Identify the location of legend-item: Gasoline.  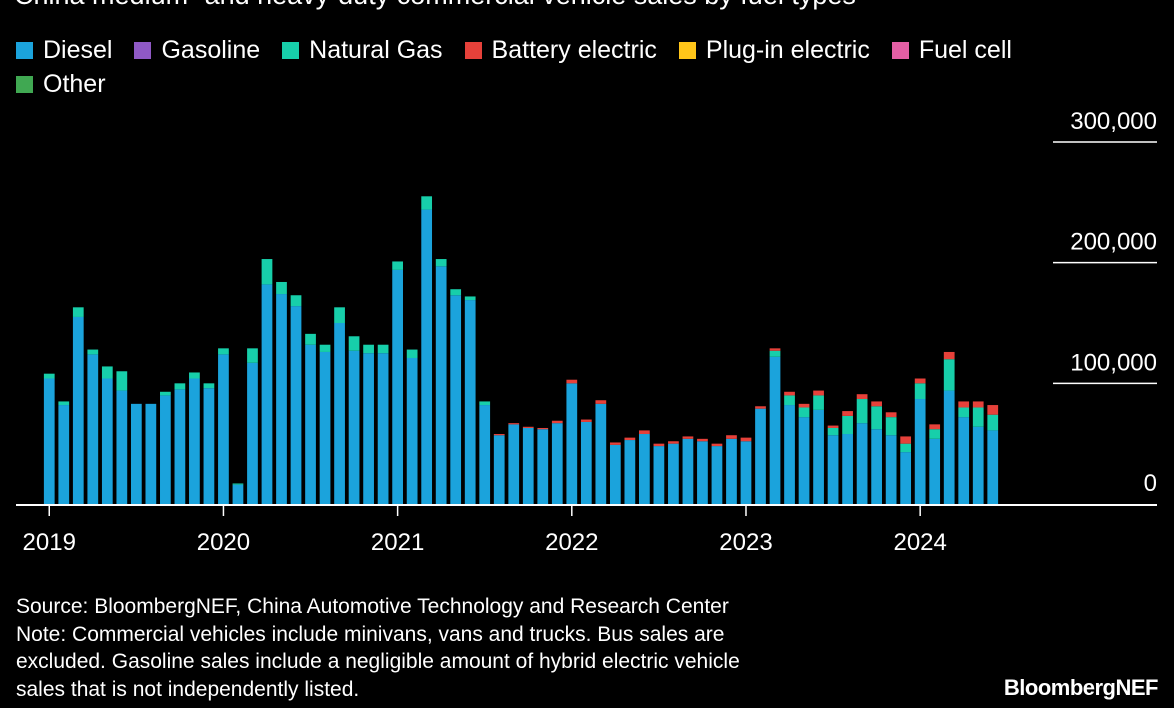
(197, 50).